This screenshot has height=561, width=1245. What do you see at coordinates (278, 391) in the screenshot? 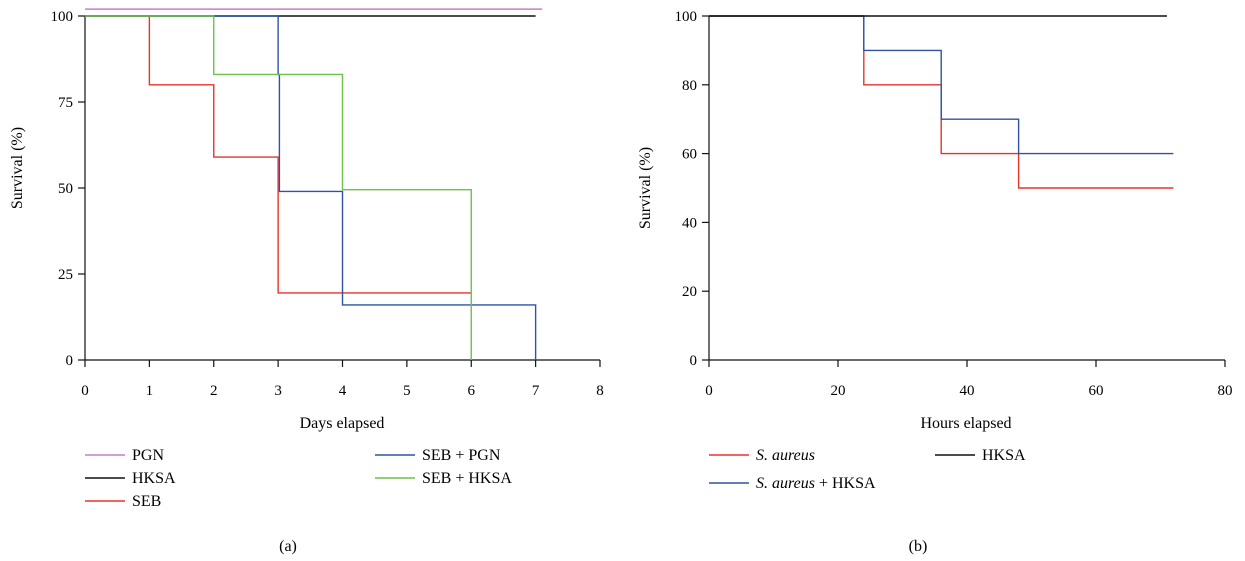
I see `panel-a-x-tick-label: 3` at bounding box center [278, 391].